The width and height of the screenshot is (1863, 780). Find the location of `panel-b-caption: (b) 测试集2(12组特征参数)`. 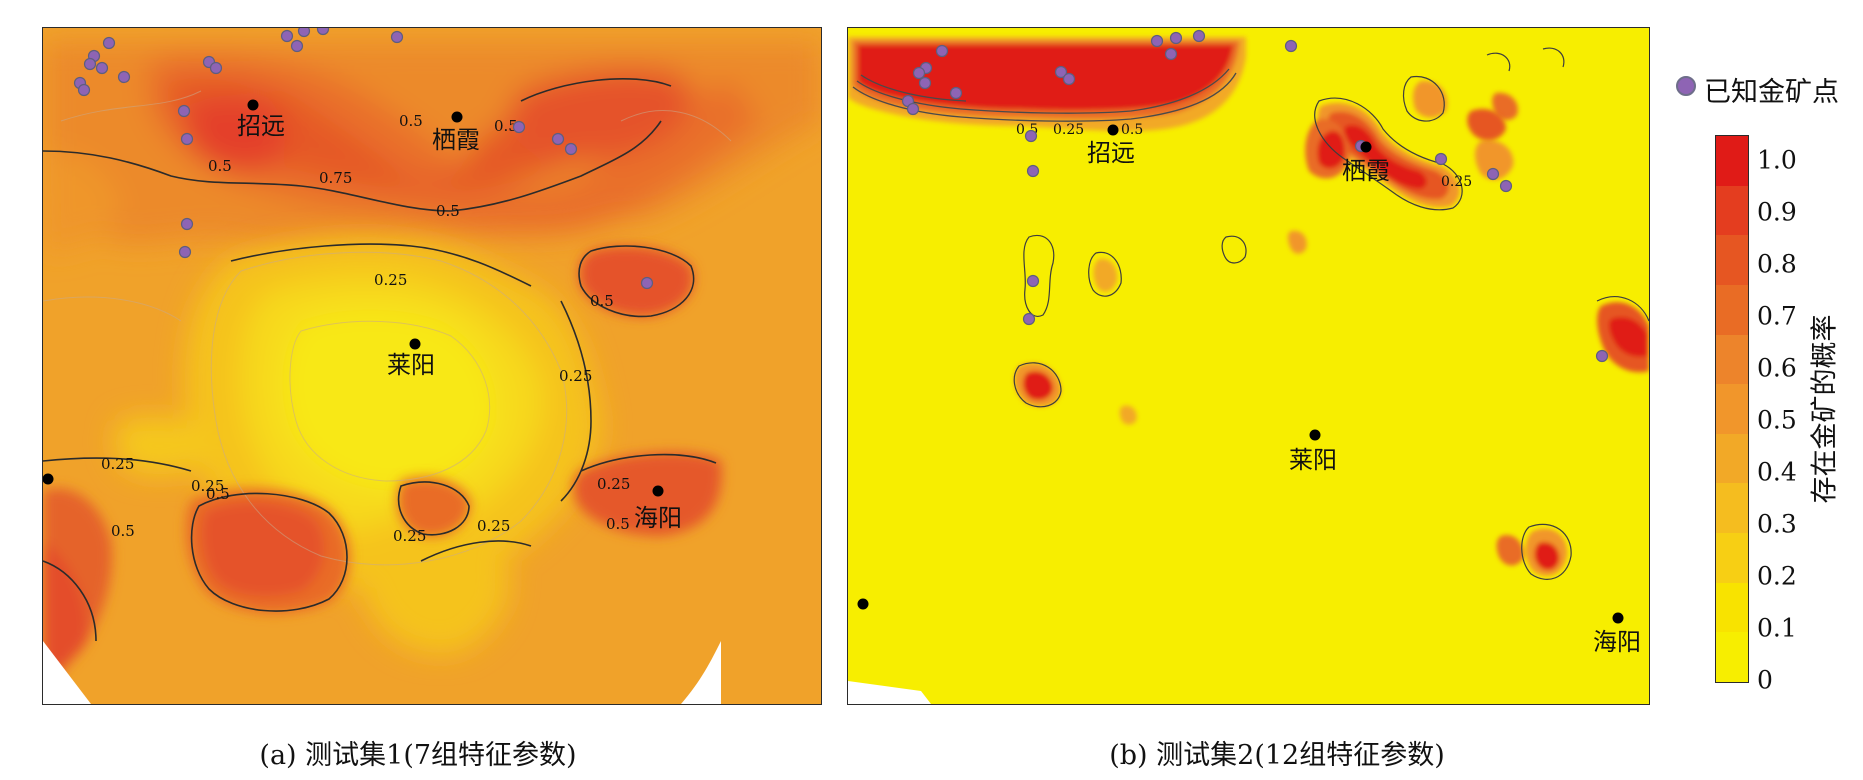

panel-b-caption: (b) 测试集2(12组特征参数) is located at coordinates (1277, 755).